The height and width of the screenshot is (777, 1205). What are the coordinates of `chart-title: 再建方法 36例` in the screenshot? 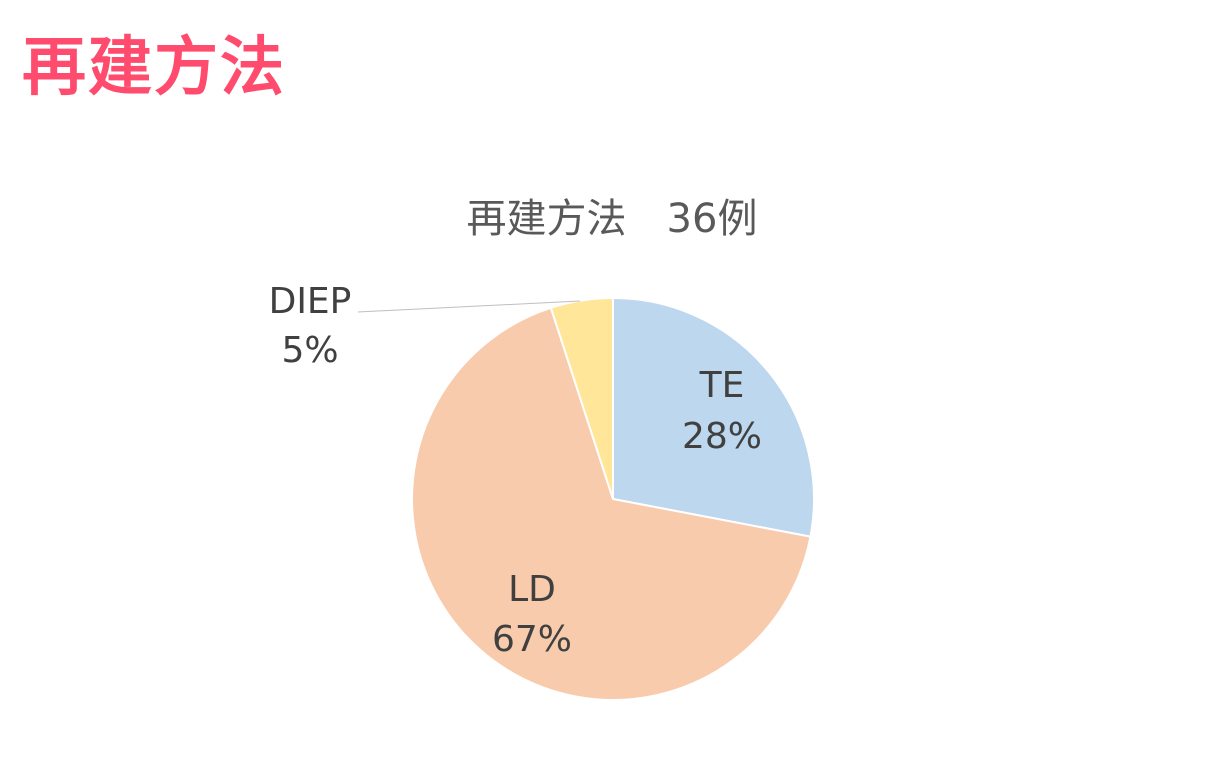 It's located at (612, 219).